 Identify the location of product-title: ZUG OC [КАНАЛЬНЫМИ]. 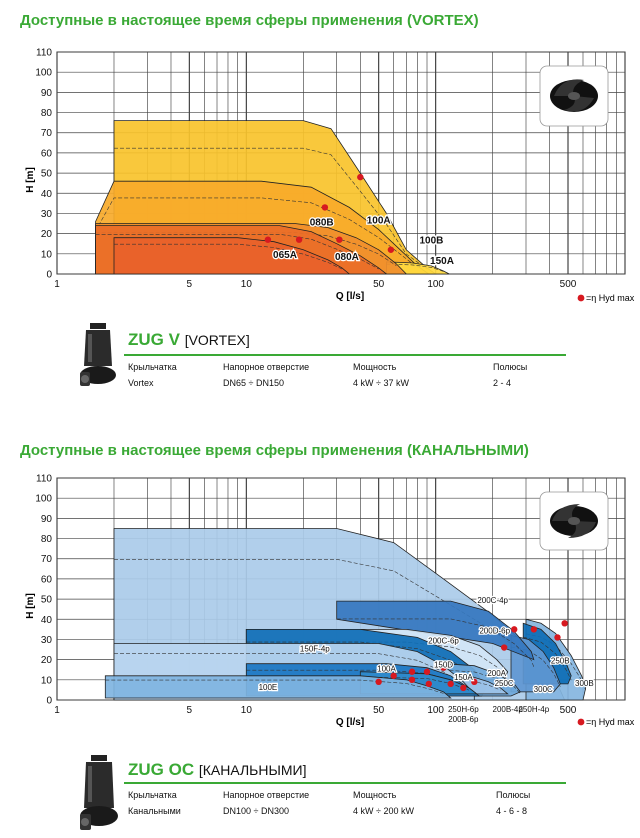
(217, 770).